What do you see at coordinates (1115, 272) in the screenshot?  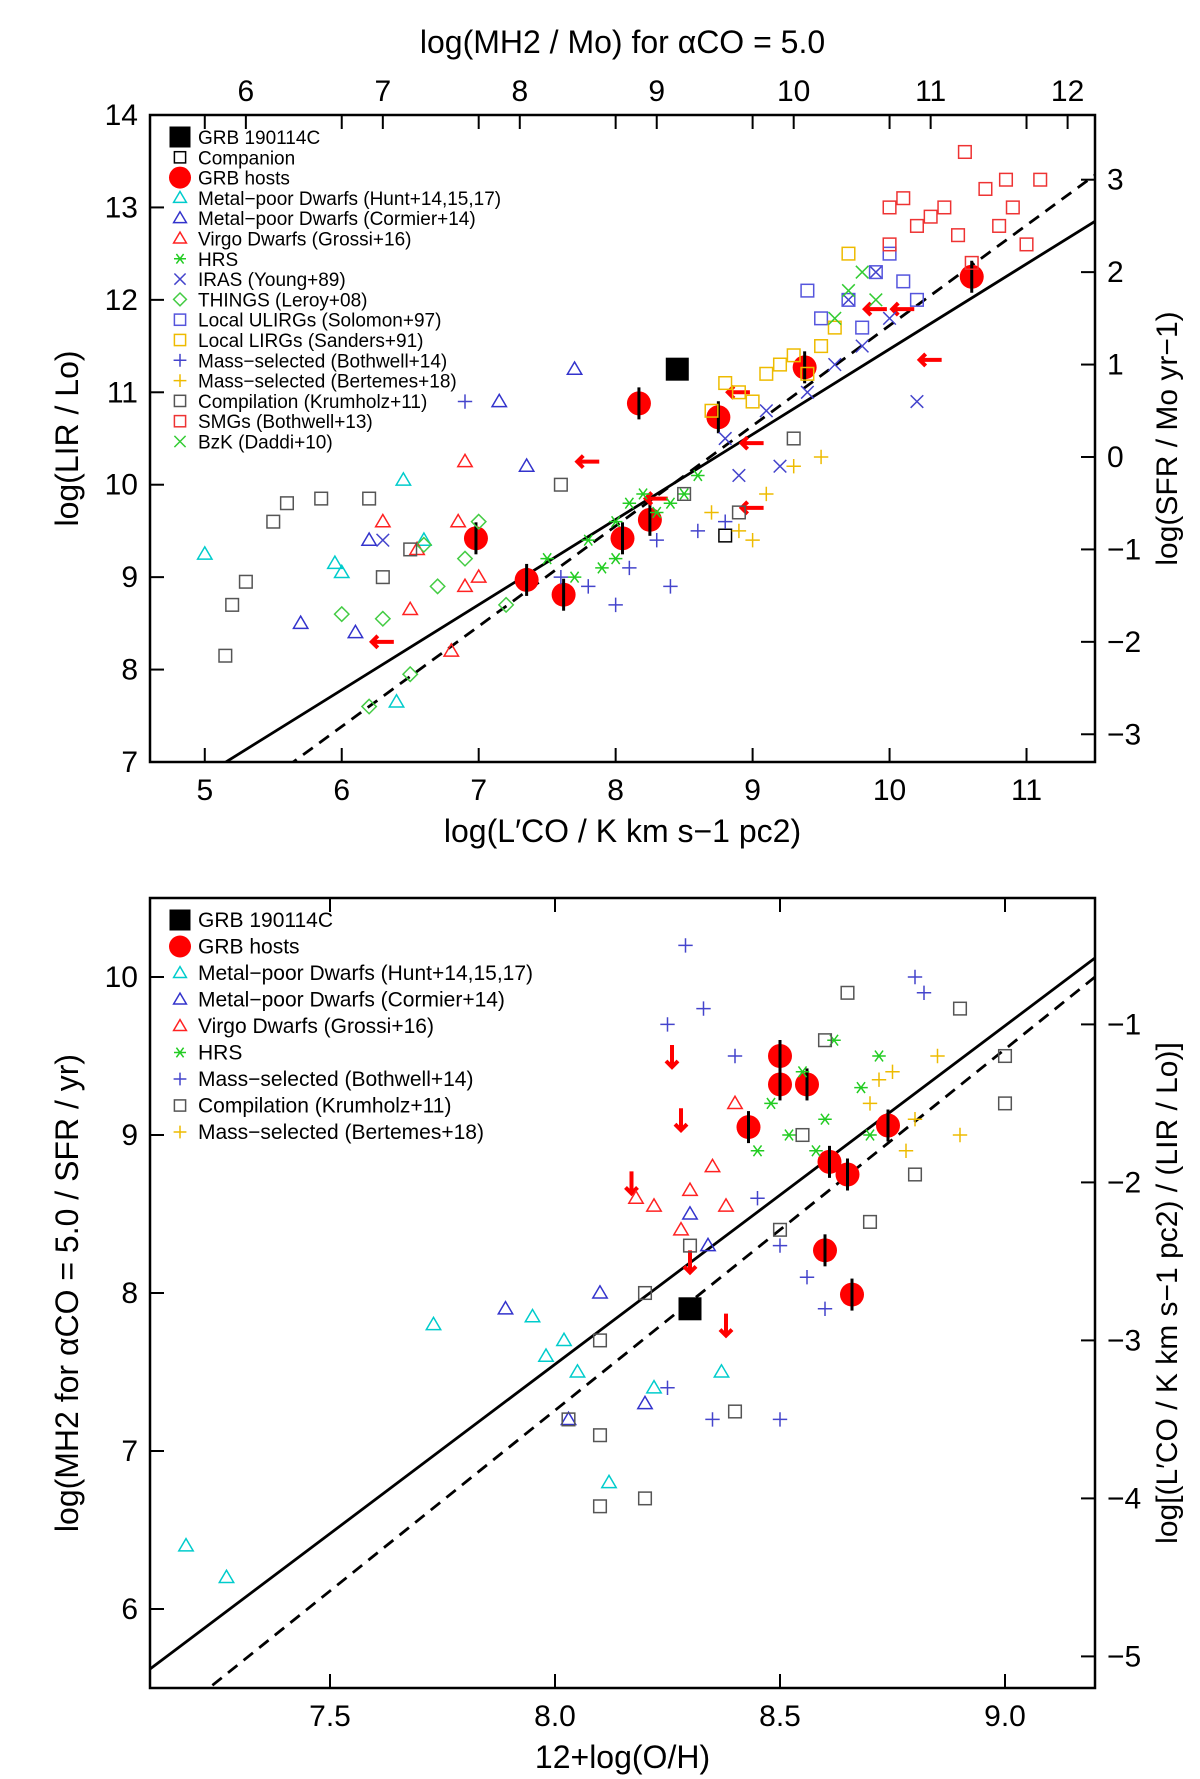 I see `y2-tick-label: 2` at bounding box center [1115, 272].